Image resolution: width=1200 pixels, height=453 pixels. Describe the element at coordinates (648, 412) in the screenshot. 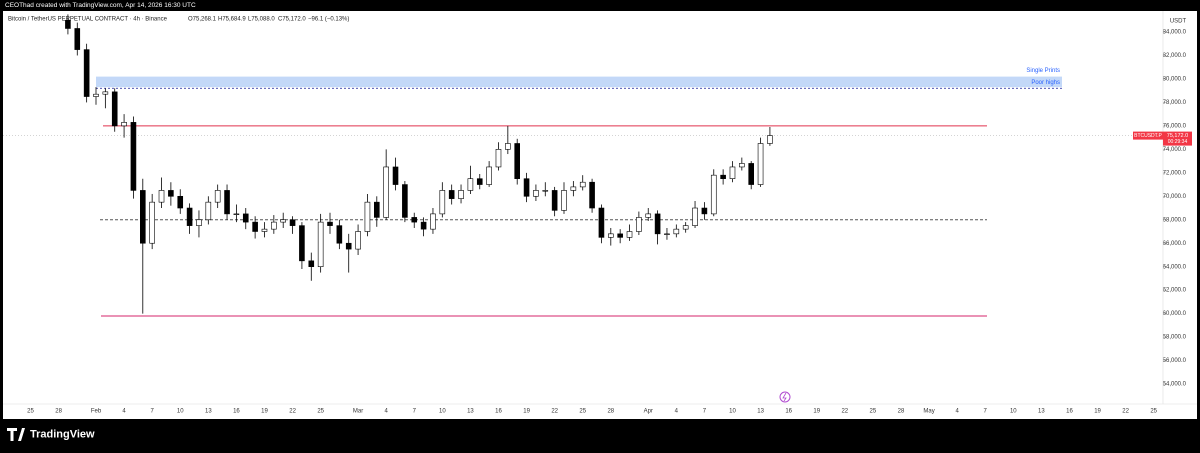

I see `x-tick-label: Apr` at that location.